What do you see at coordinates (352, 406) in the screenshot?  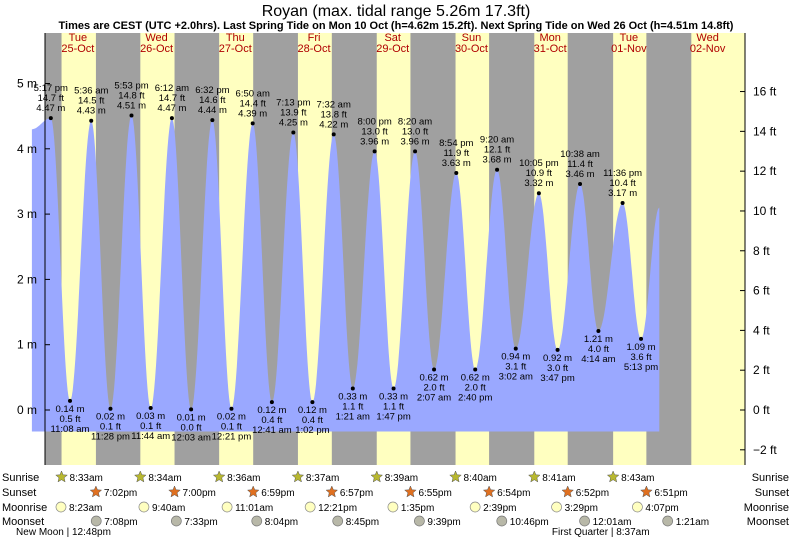 I see `low-tide-ft: 1.1 ft` at bounding box center [352, 406].